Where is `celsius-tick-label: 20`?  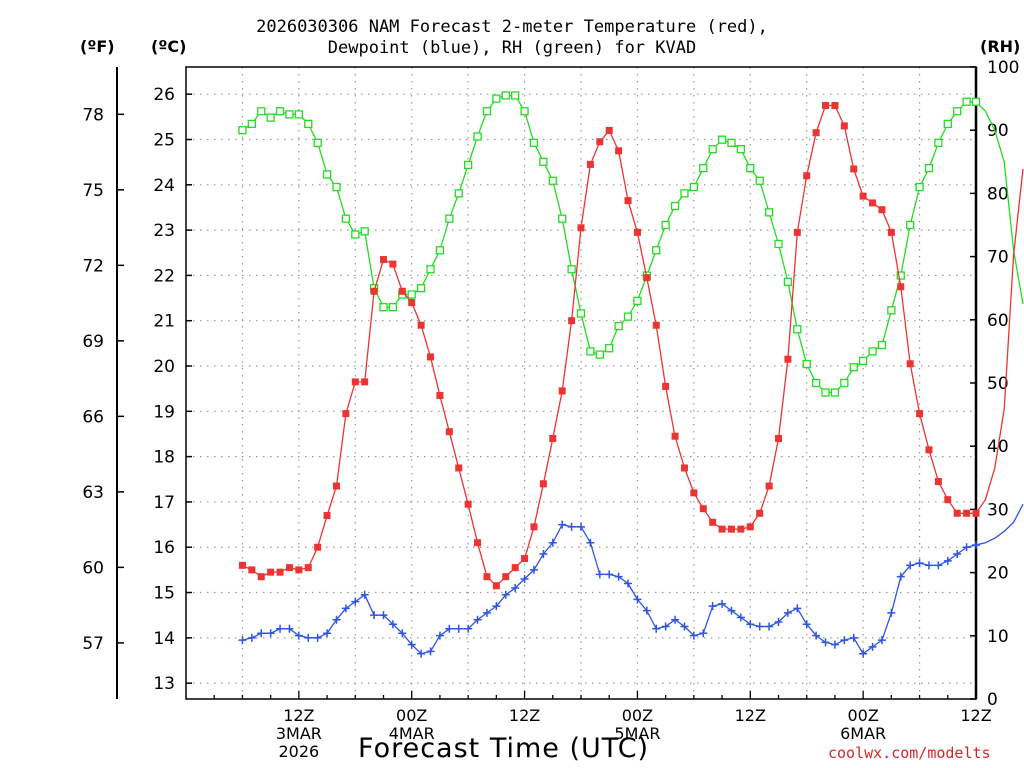
celsius-tick-label: 20 is located at coordinates (164, 367).